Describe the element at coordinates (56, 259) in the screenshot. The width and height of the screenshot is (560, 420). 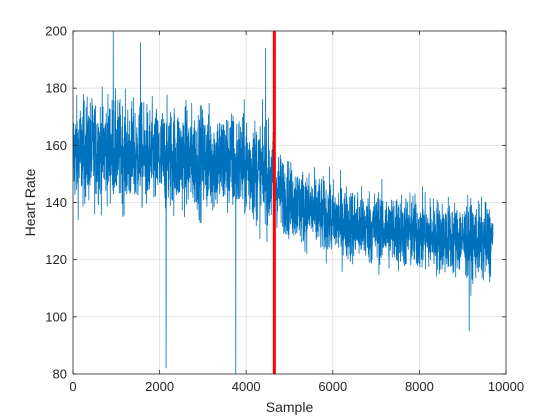
I see `y-tick-label: 120` at that location.